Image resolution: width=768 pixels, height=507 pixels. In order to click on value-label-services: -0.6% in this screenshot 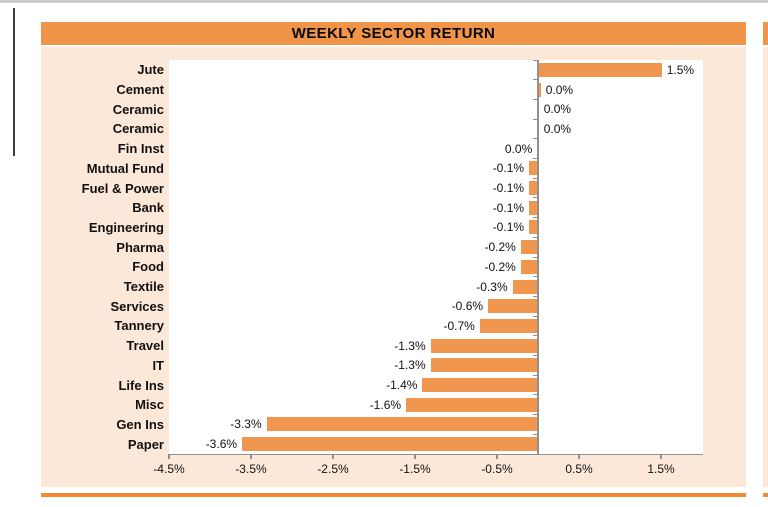, I will do `click(467, 306)`.